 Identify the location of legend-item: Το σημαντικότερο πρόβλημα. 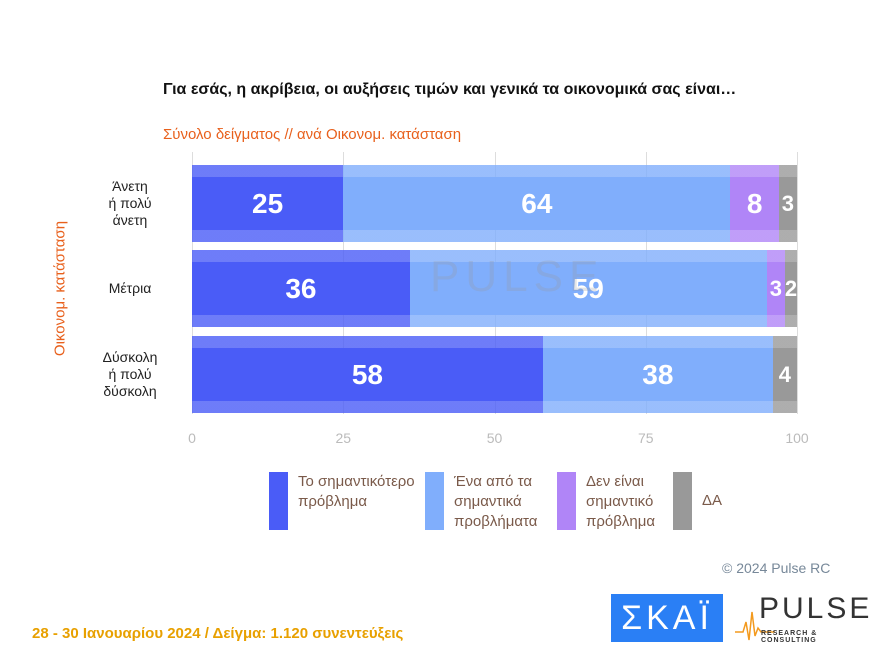
(353, 501).